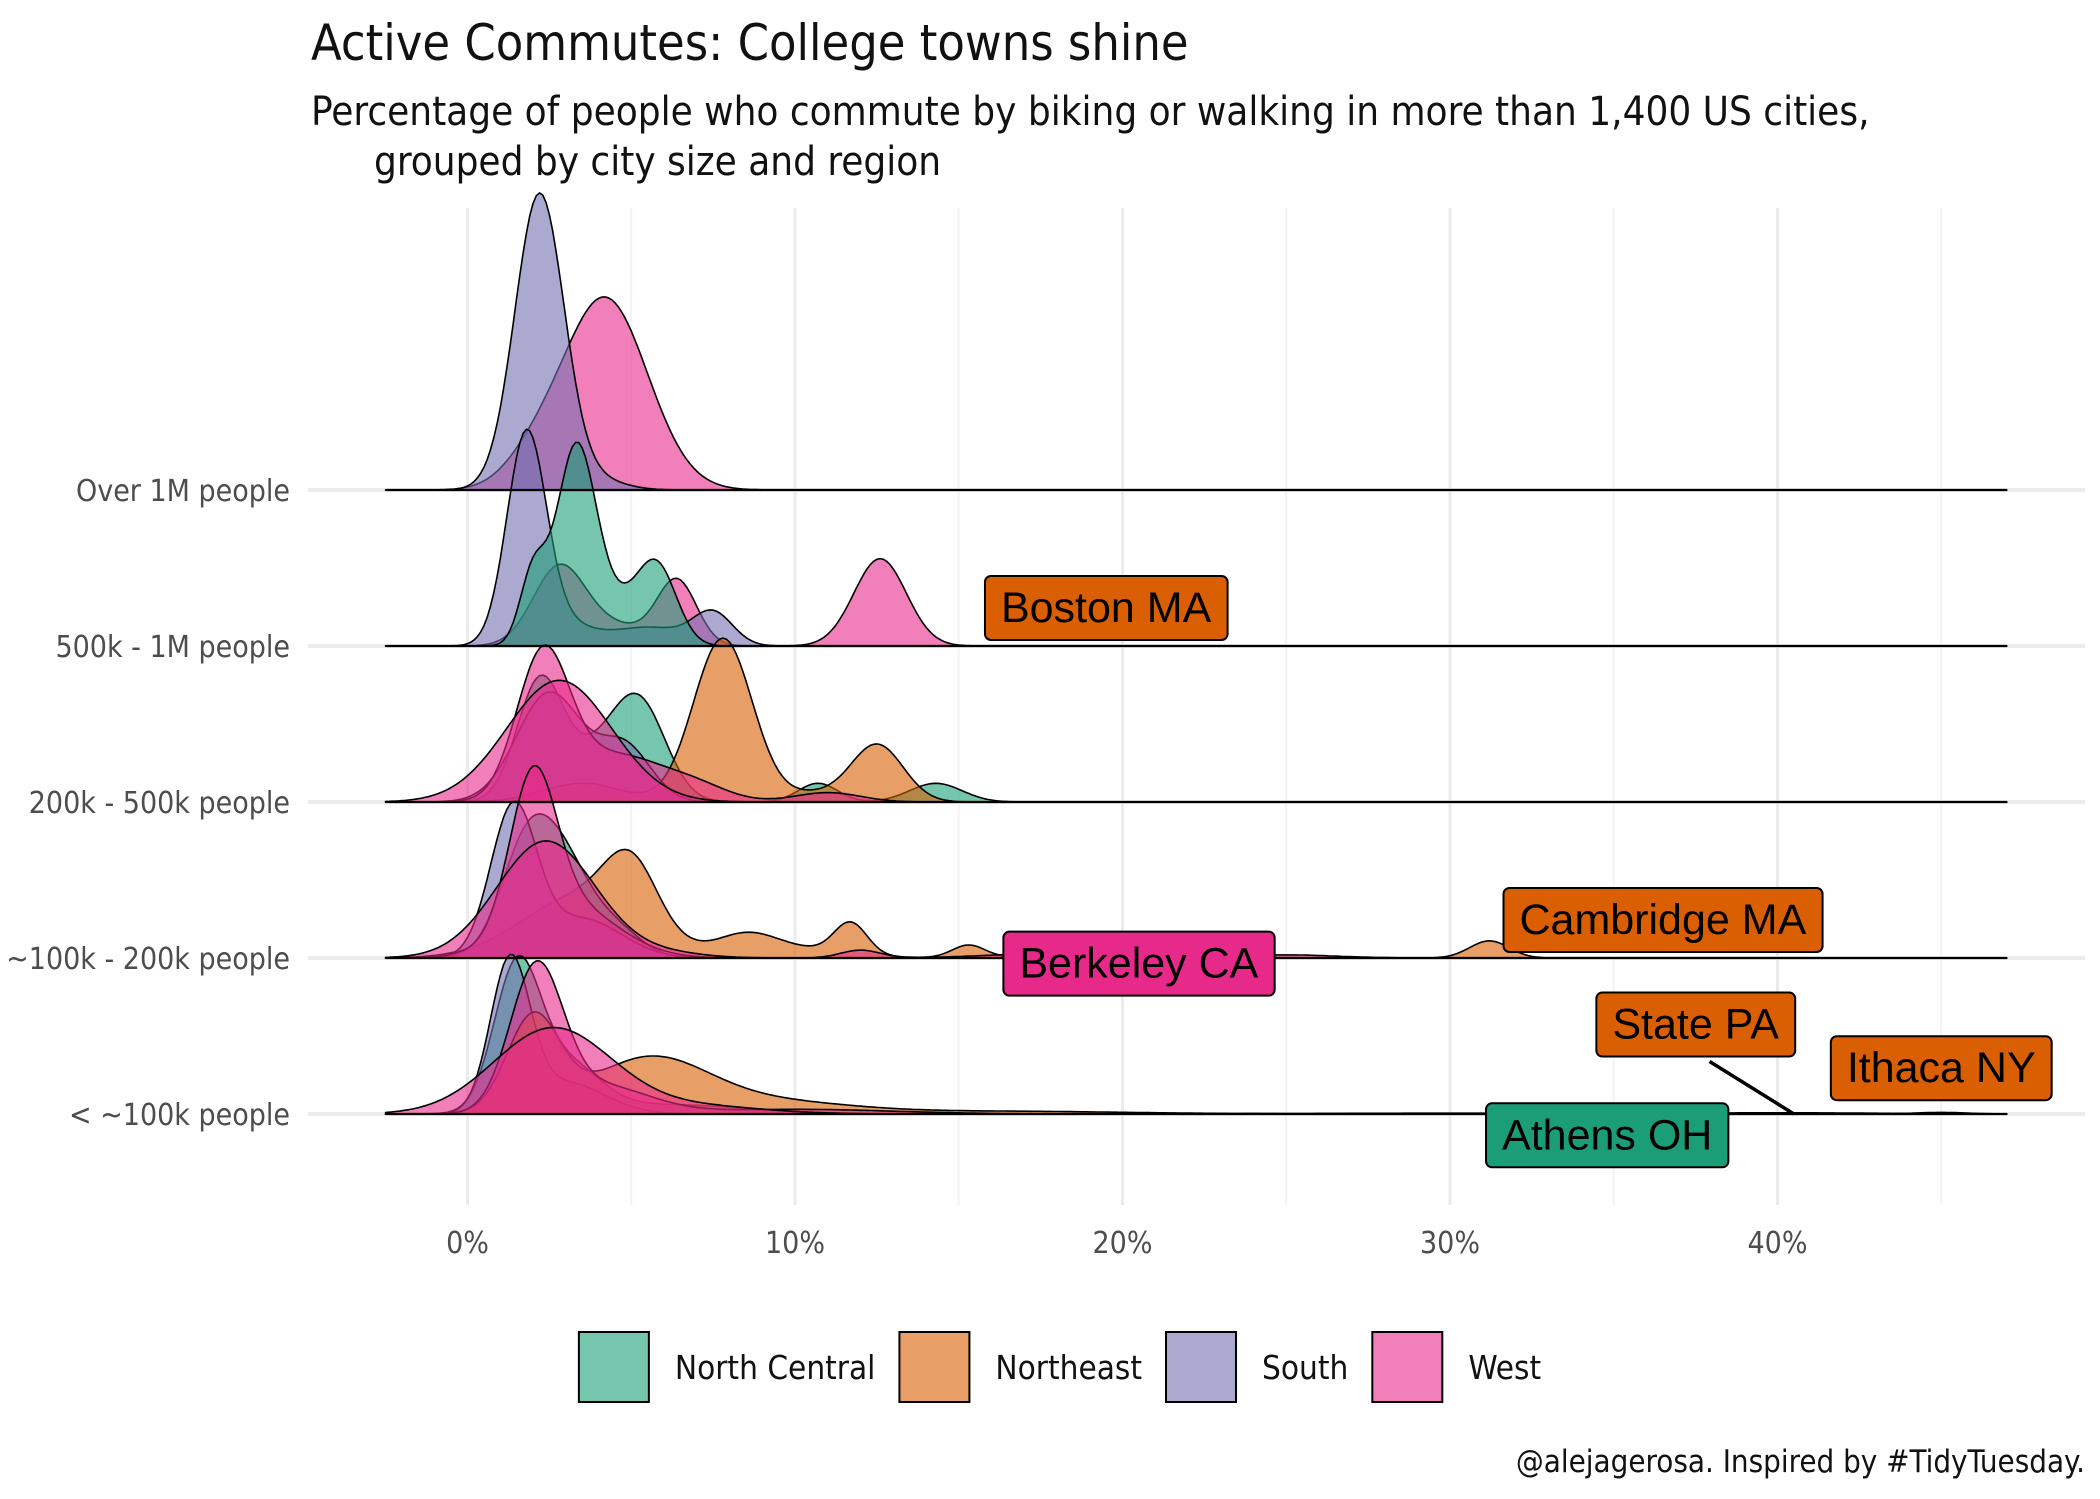 The width and height of the screenshot is (2100, 1499). Describe the element at coordinates (159, 803) in the screenshot. I see `y-tick-label: 200k - 500k people` at that location.